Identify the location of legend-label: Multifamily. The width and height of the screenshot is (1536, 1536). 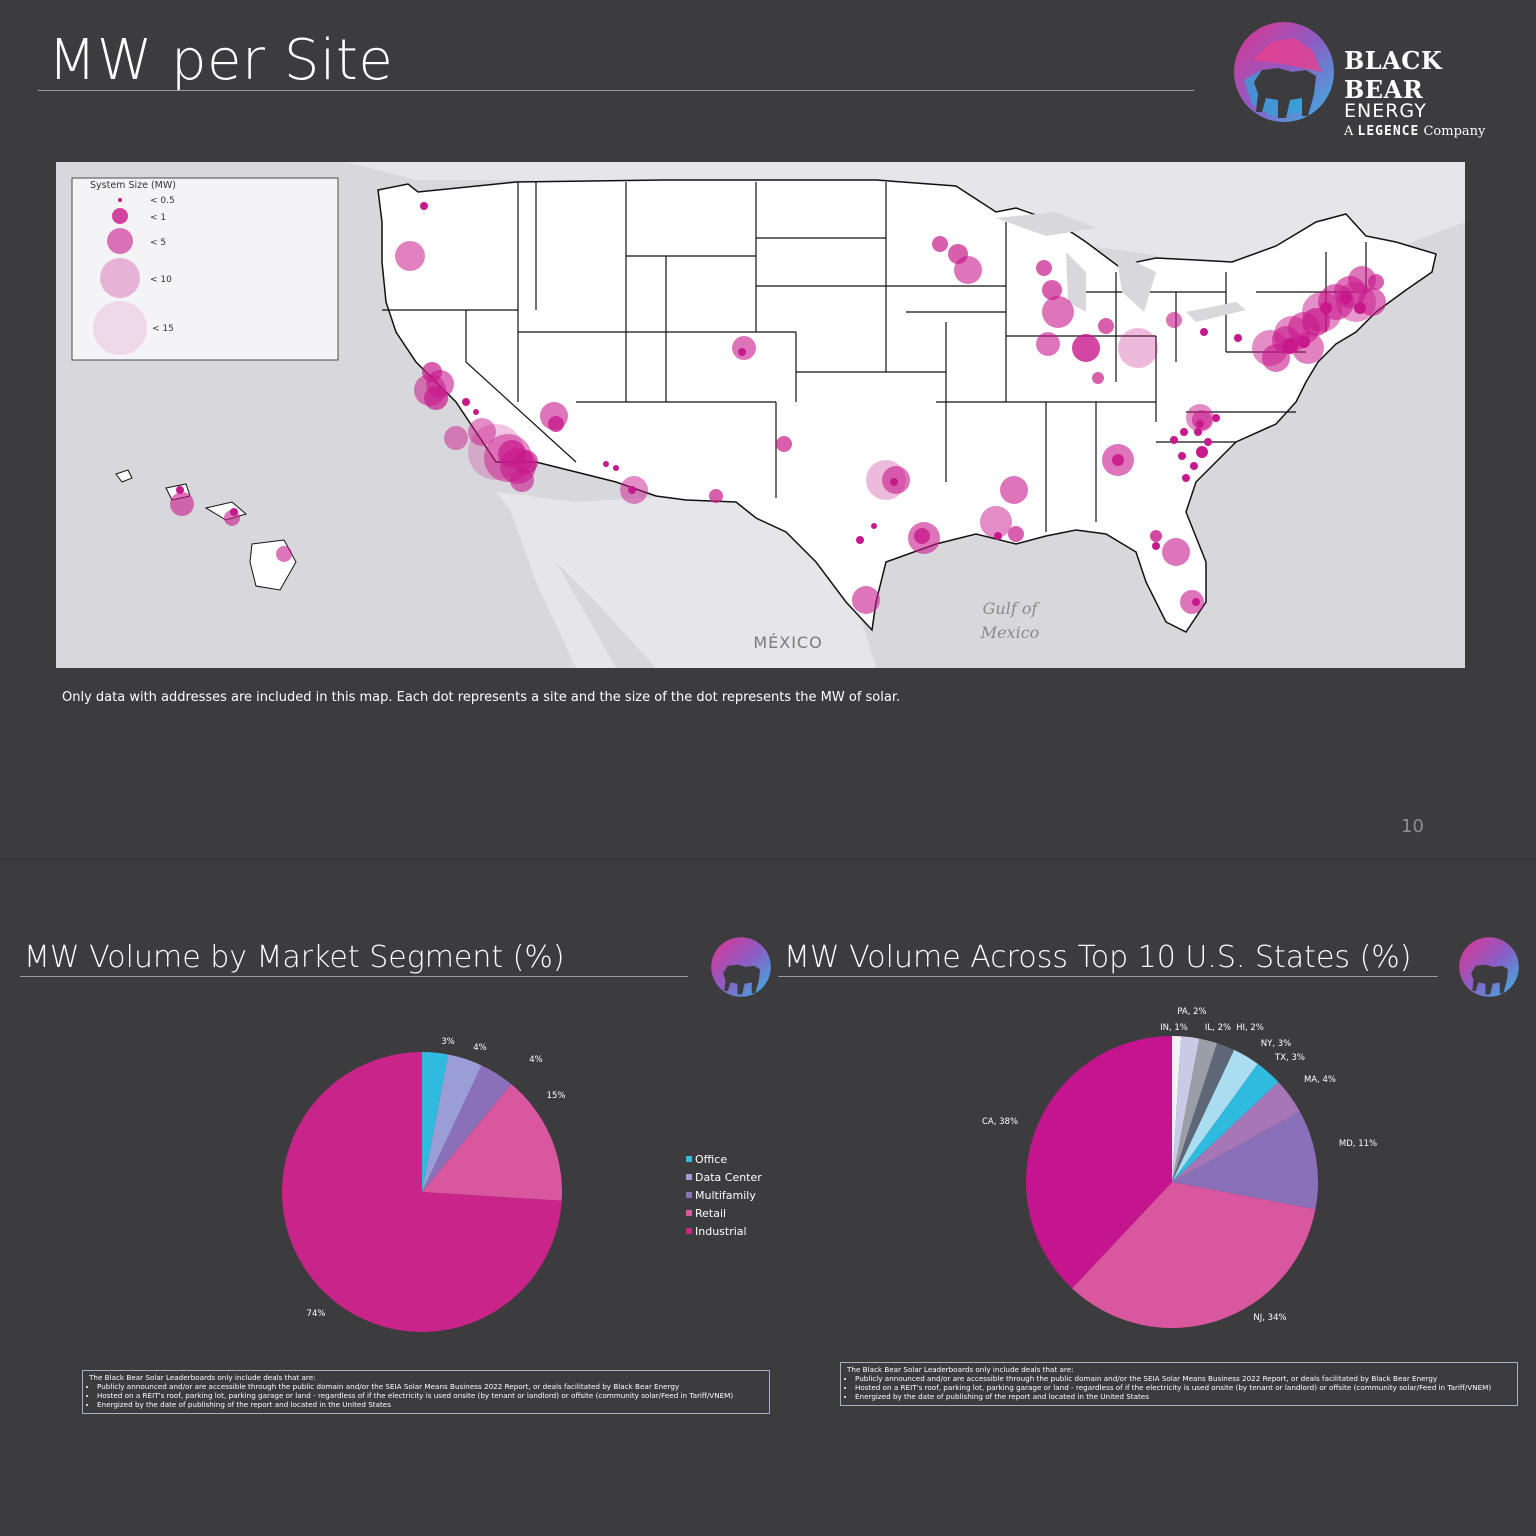
(725, 1195).